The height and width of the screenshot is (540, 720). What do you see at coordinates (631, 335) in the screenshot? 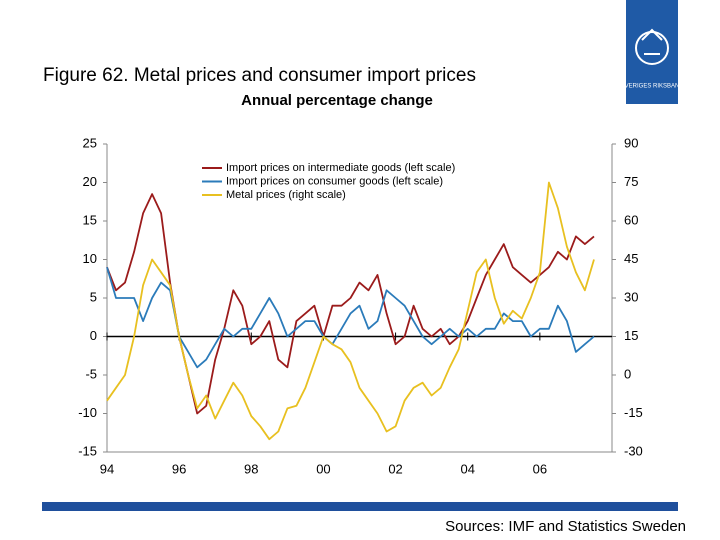
I see `y2-tick-label: 15` at bounding box center [631, 335].